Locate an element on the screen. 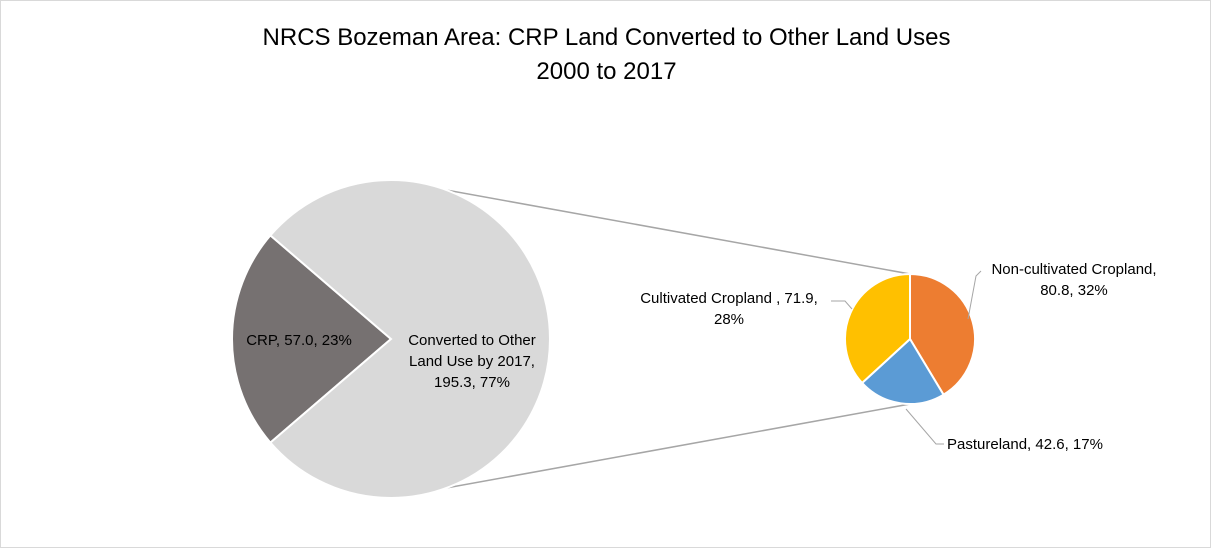 The height and width of the screenshot is (549, 1211). leader-line-non-cultivated-cropland is located at coordinates (974, 295).